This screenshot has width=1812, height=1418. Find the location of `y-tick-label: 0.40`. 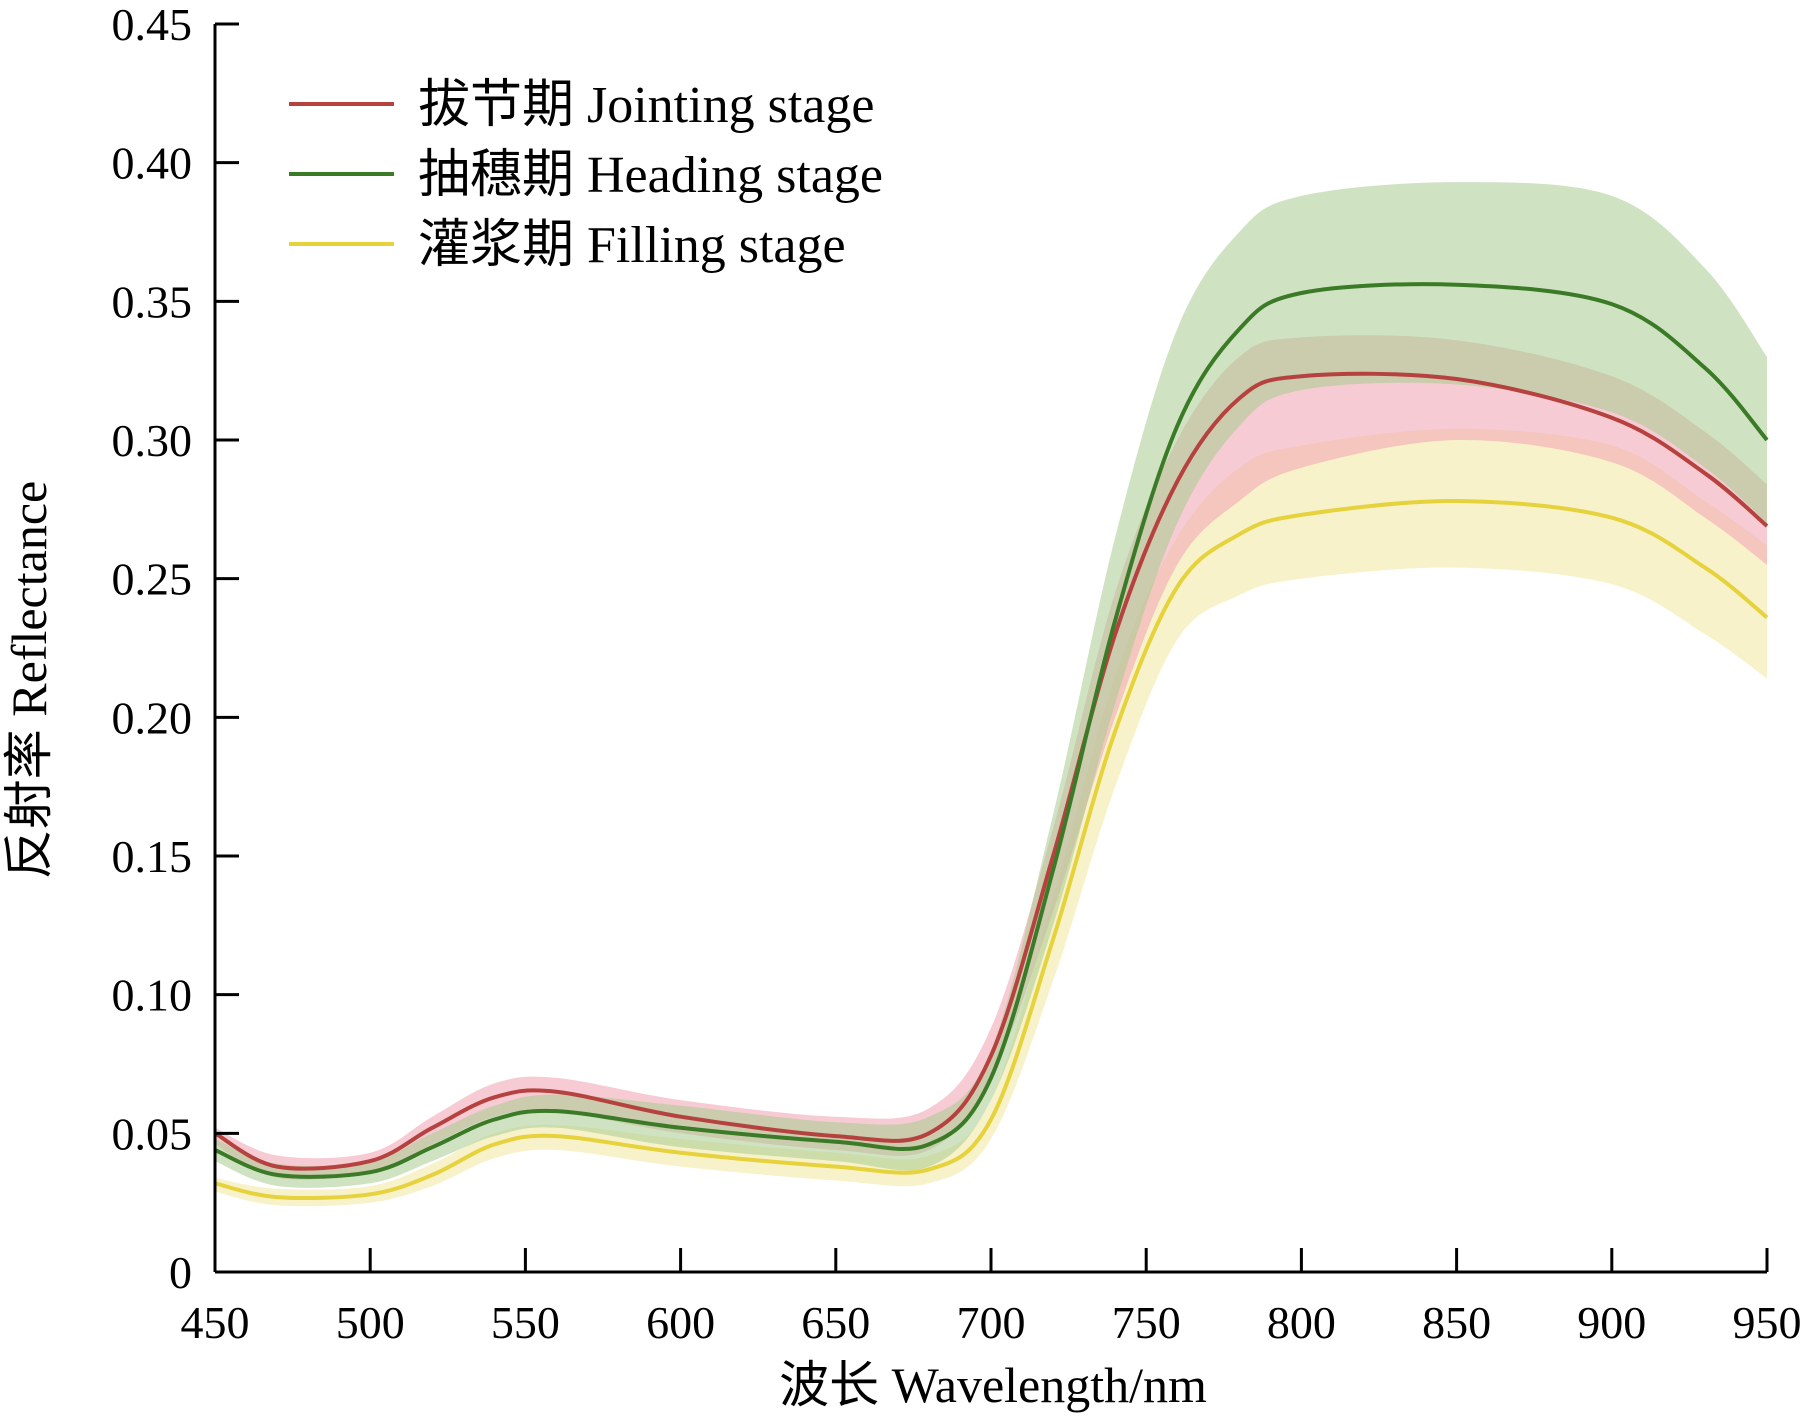

y-tick-label: 0.40 is located at coordinates (152, 163).